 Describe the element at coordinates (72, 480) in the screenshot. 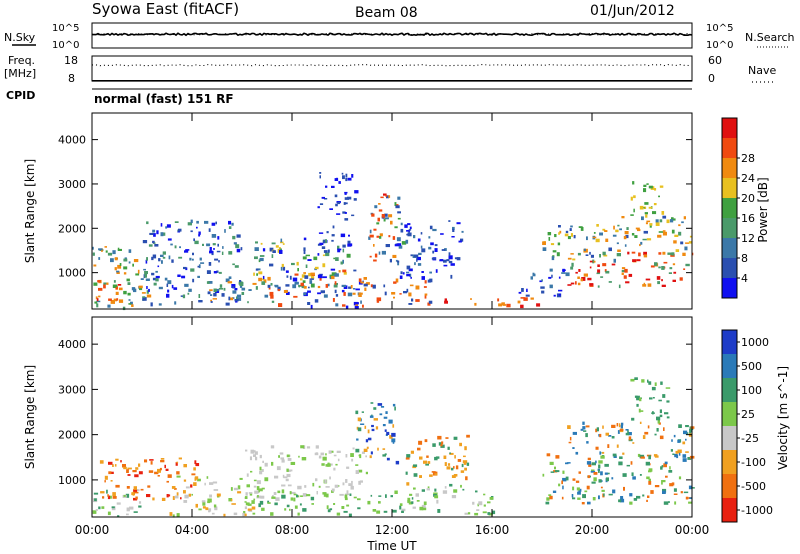

I see `y-tick-label: 1000` at that location.